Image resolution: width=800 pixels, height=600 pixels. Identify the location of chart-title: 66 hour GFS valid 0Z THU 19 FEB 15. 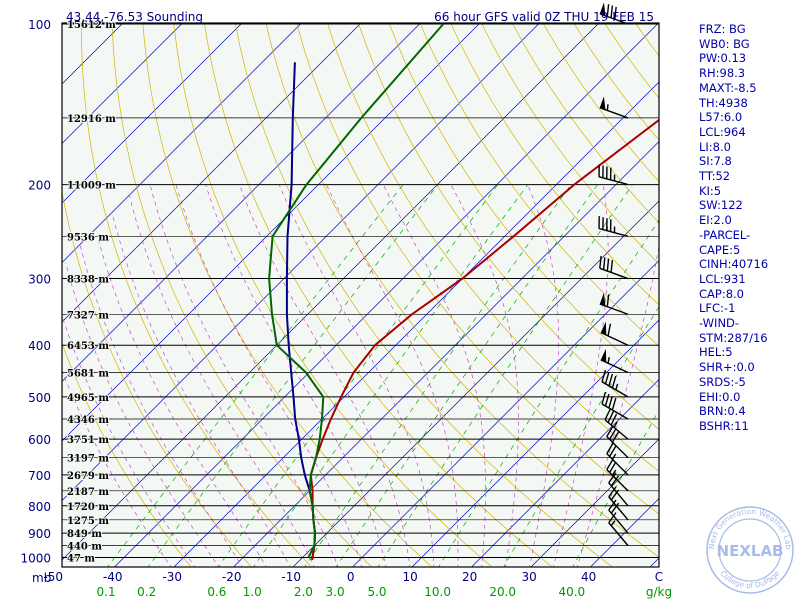
(544, 17).